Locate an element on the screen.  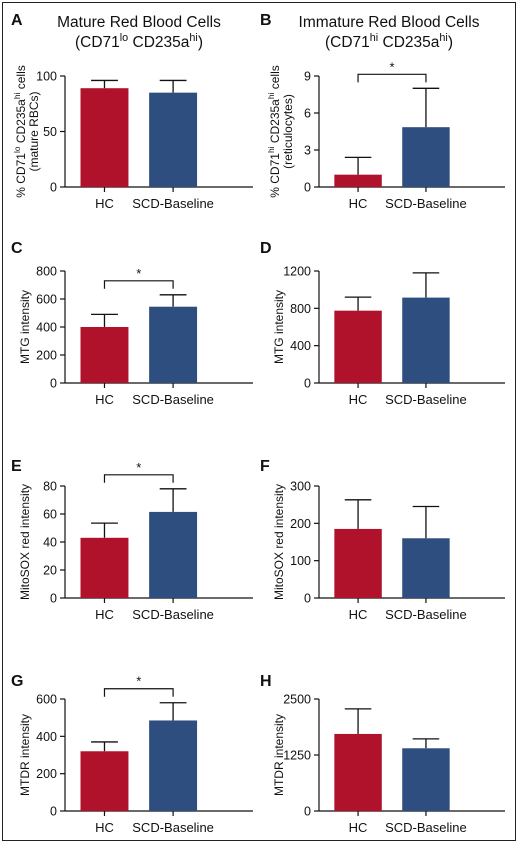
chart-panel-d: D 0 400 800 1200 HC SCD-Baseline MTG intensity is located at coordinates (382, 323).